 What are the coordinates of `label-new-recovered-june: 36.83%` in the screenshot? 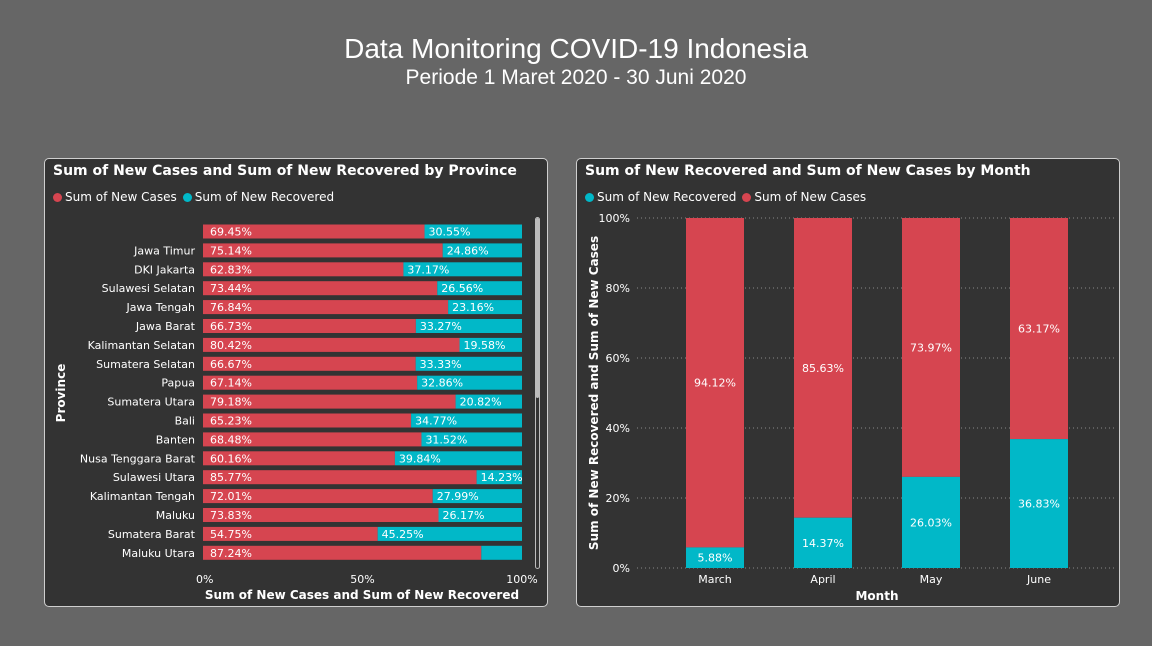 It's located at (1039, 504).